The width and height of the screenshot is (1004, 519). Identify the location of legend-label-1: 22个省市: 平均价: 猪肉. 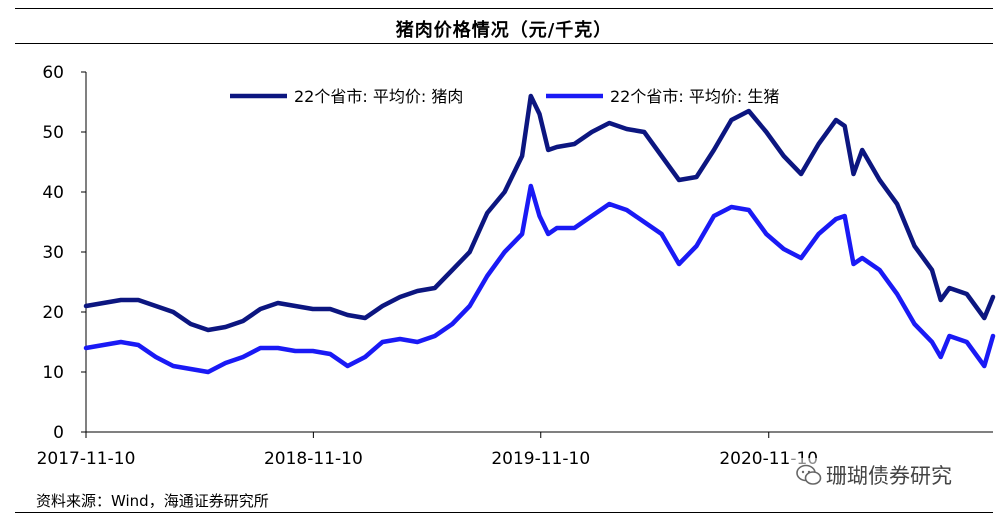
(378, 96).